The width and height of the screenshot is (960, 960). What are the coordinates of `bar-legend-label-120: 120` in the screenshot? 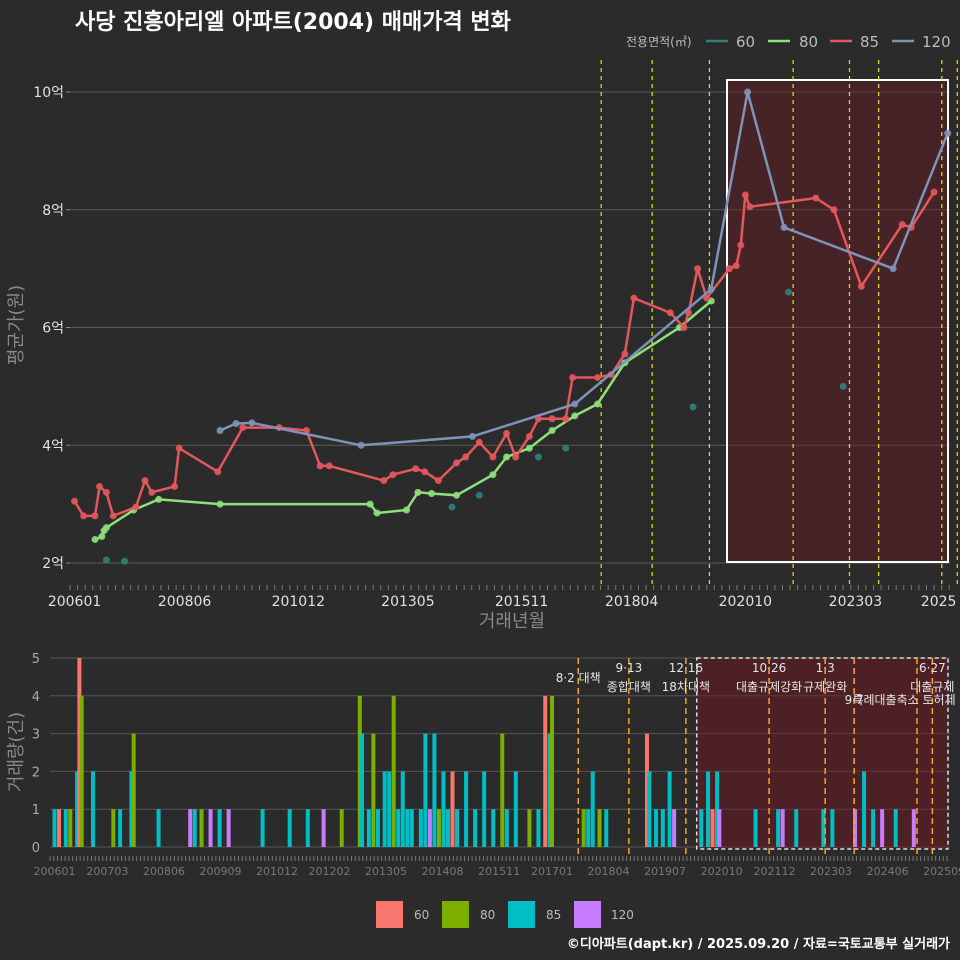 It's located at (622, 915).